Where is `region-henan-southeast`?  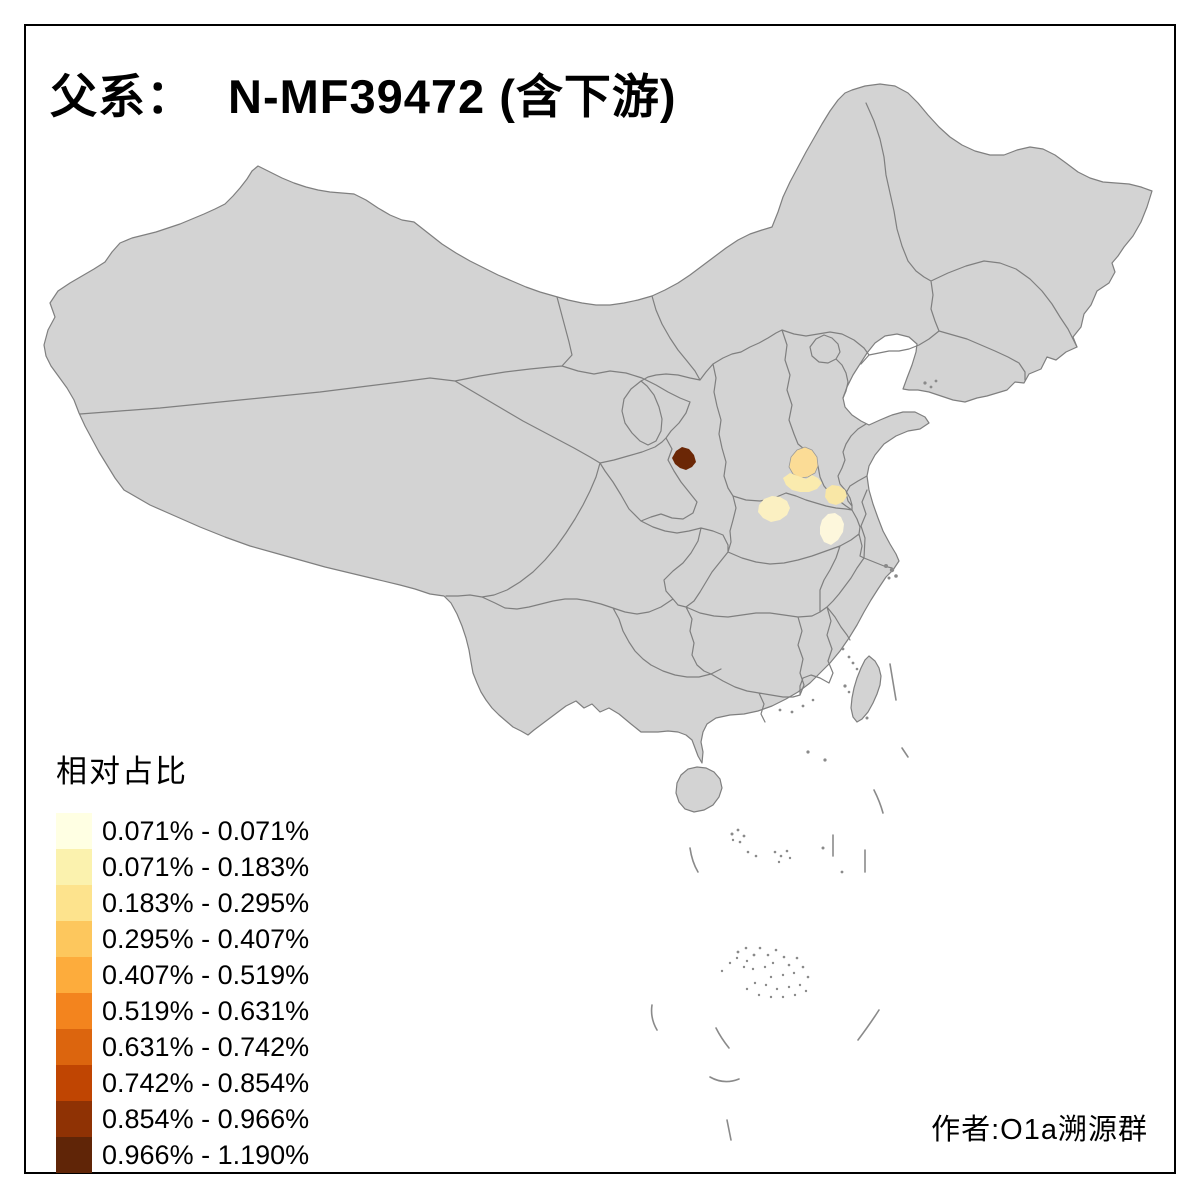
region-henan-southeast is located at coordinates (832, 529).